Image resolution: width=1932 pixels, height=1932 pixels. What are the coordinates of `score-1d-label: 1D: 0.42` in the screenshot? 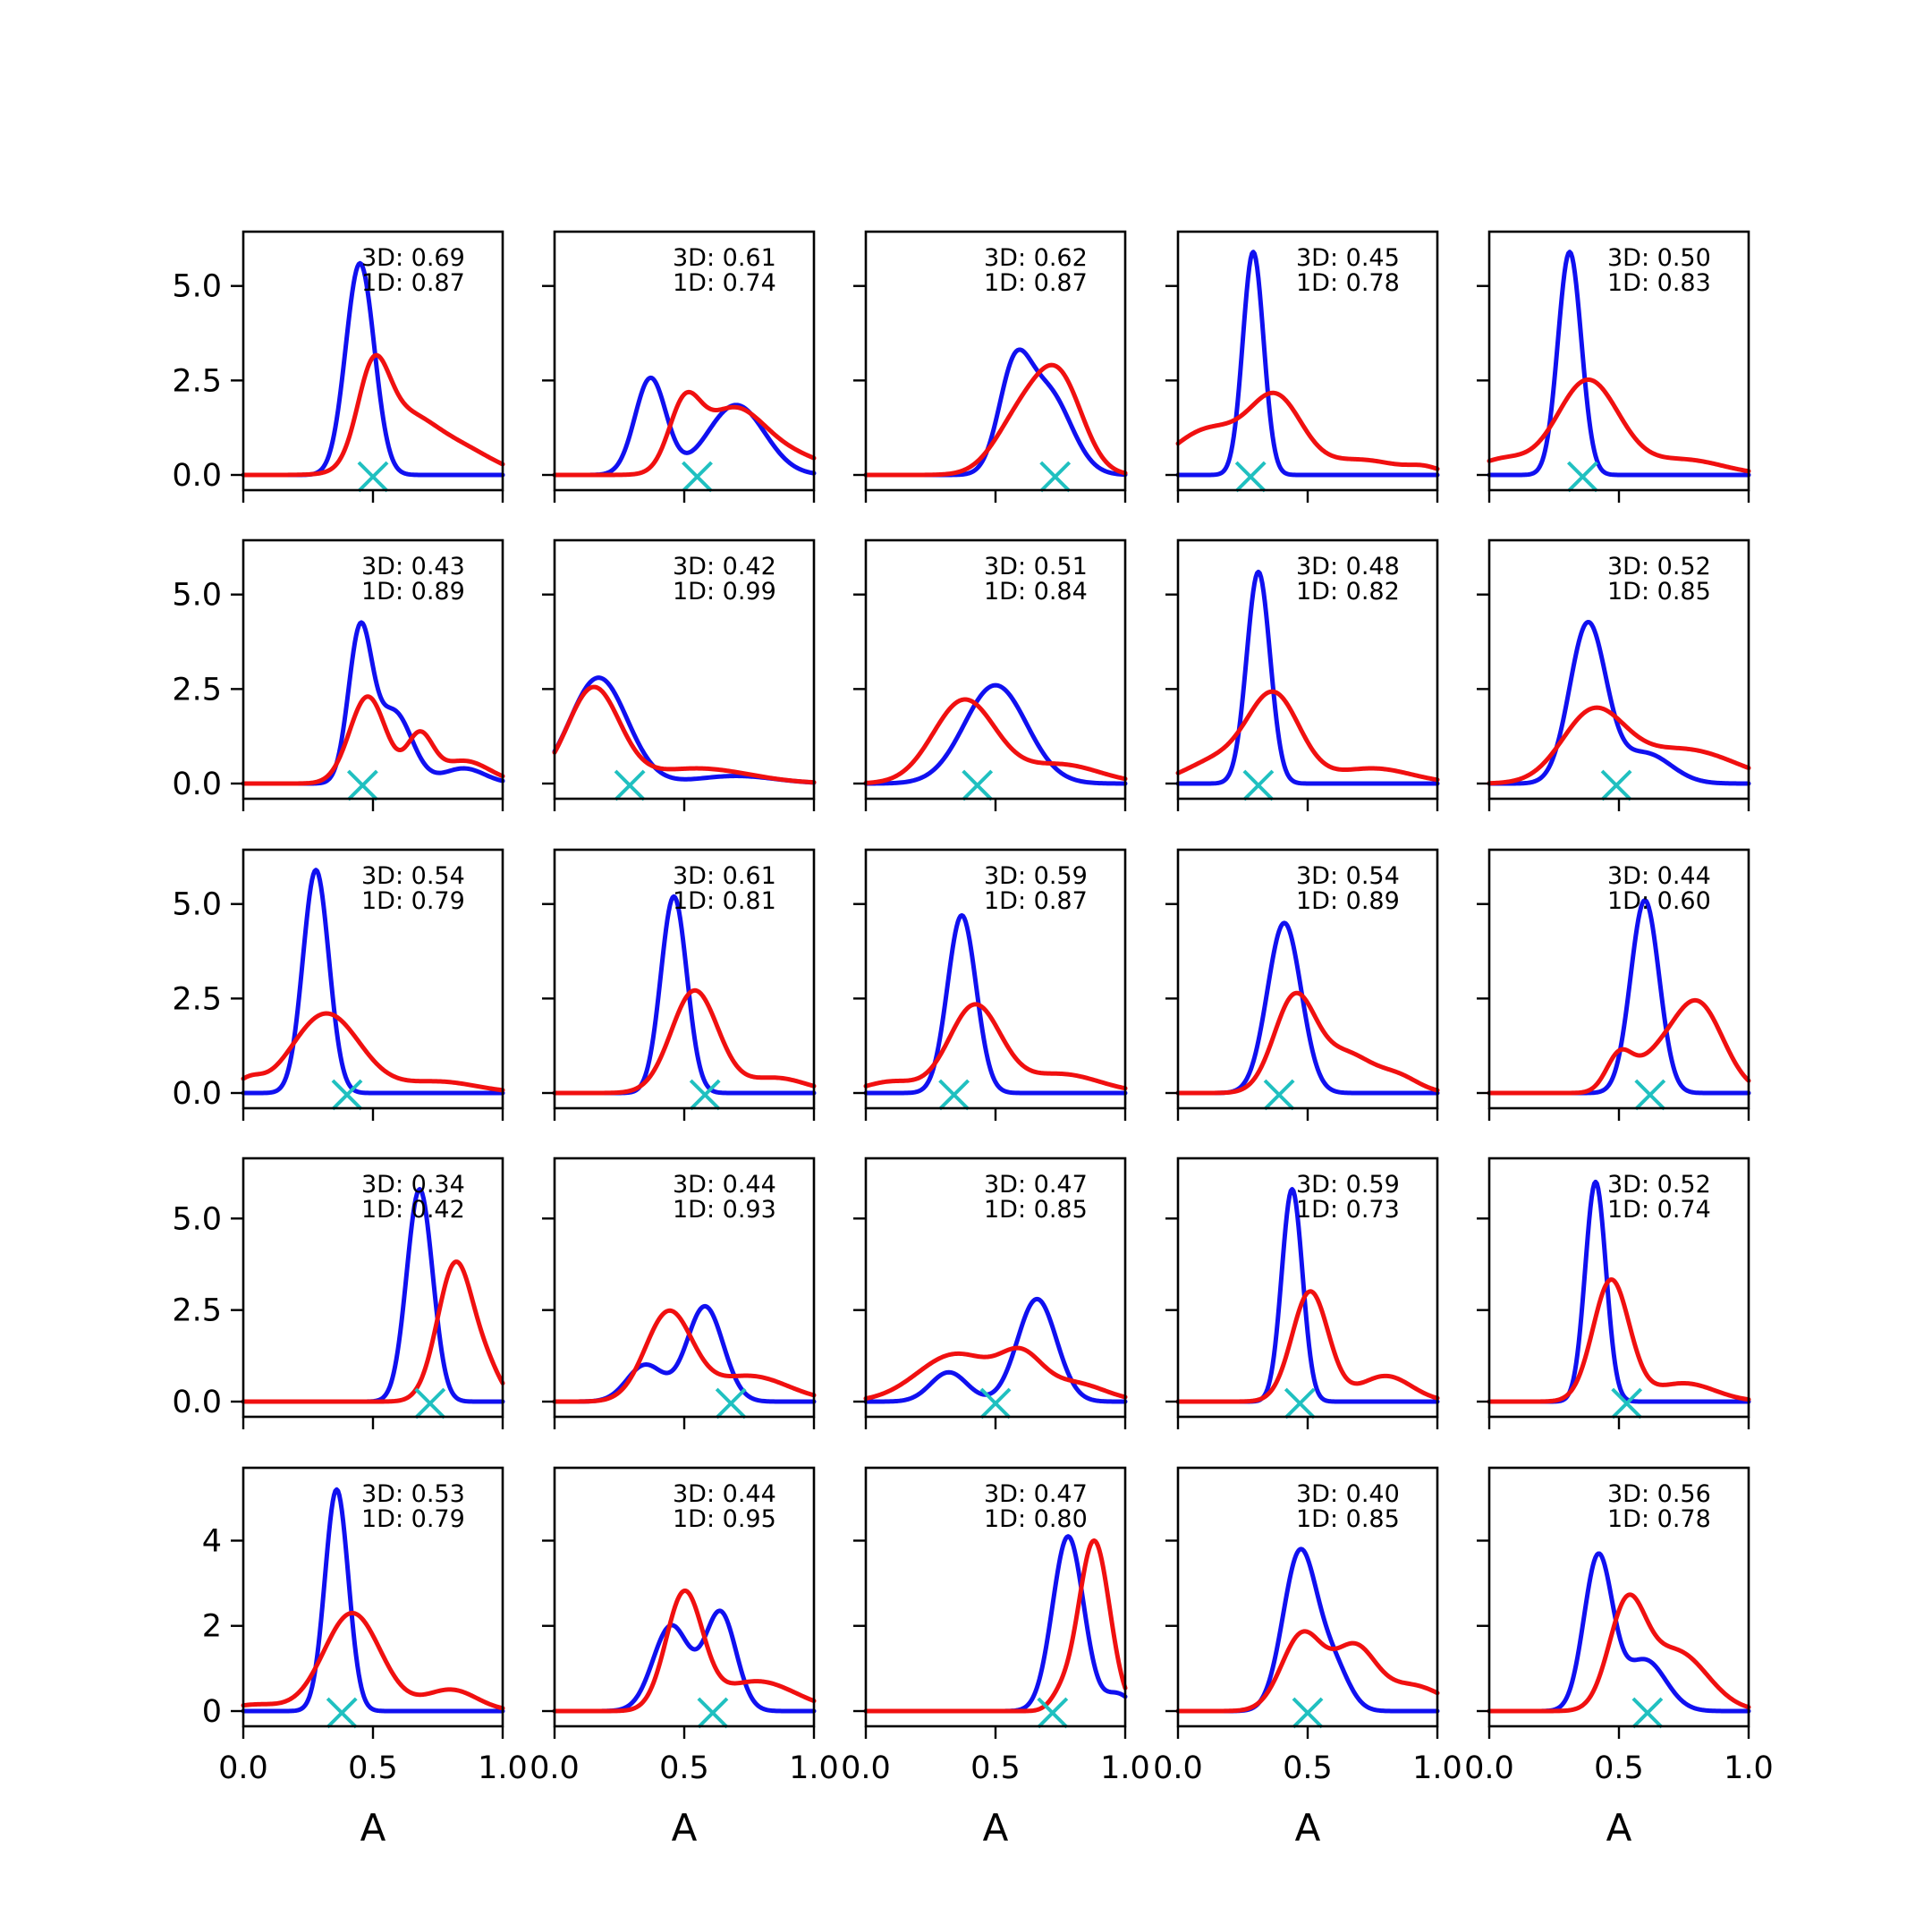 It's located at (413, 1210).